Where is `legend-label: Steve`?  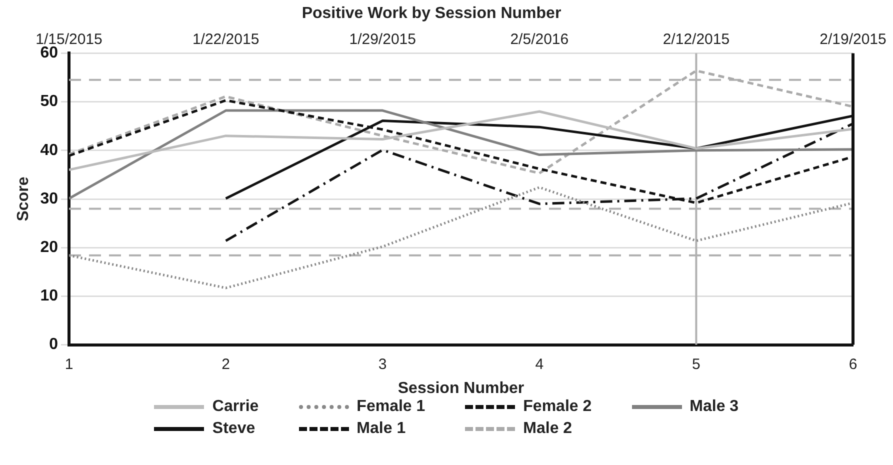
legend-label: Steve is located at coordinates (234, 429).